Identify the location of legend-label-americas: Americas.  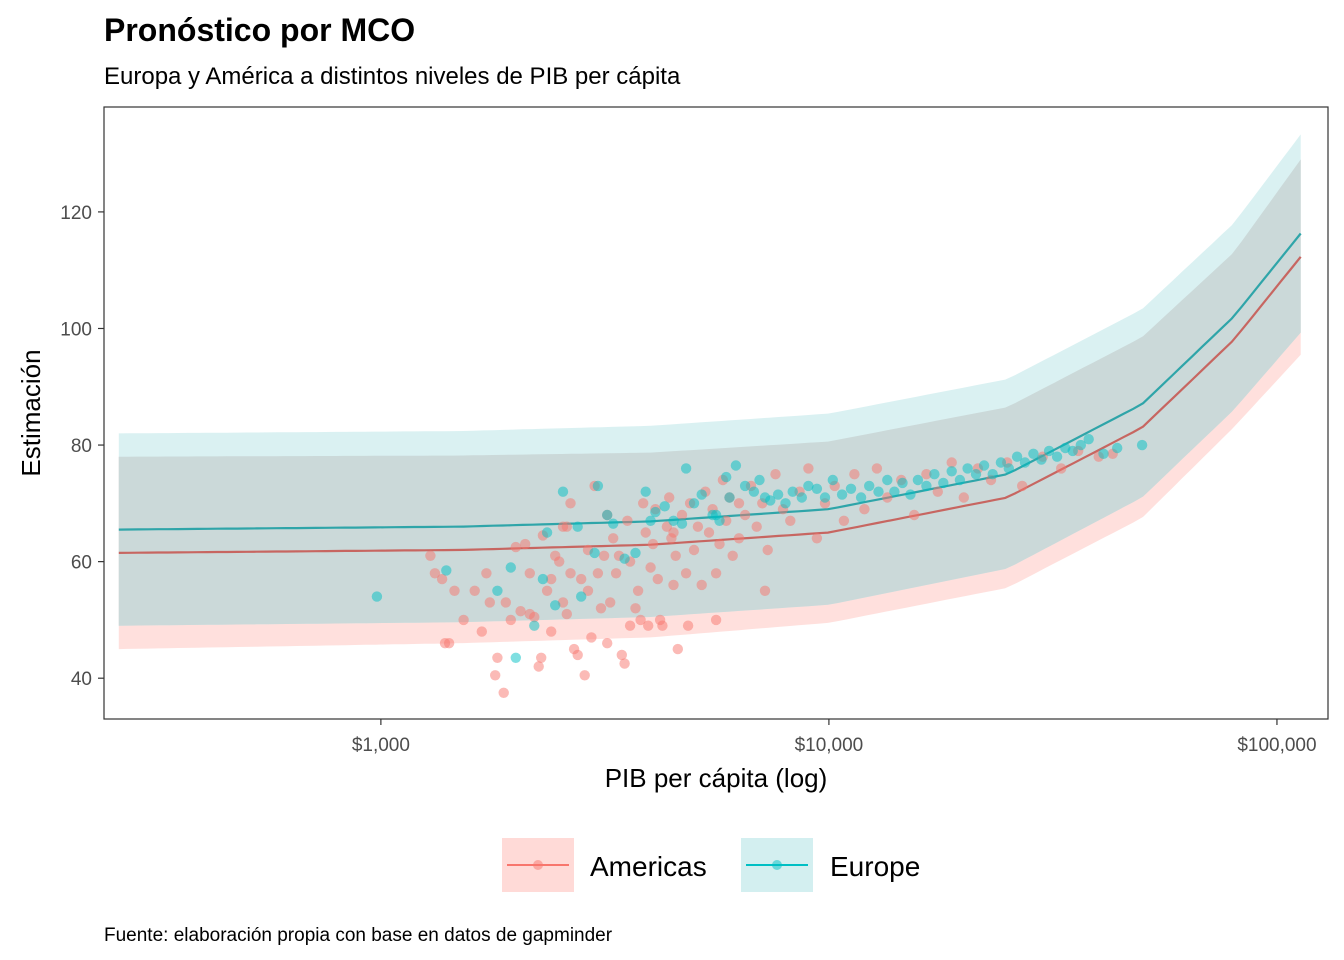
(648, 866).